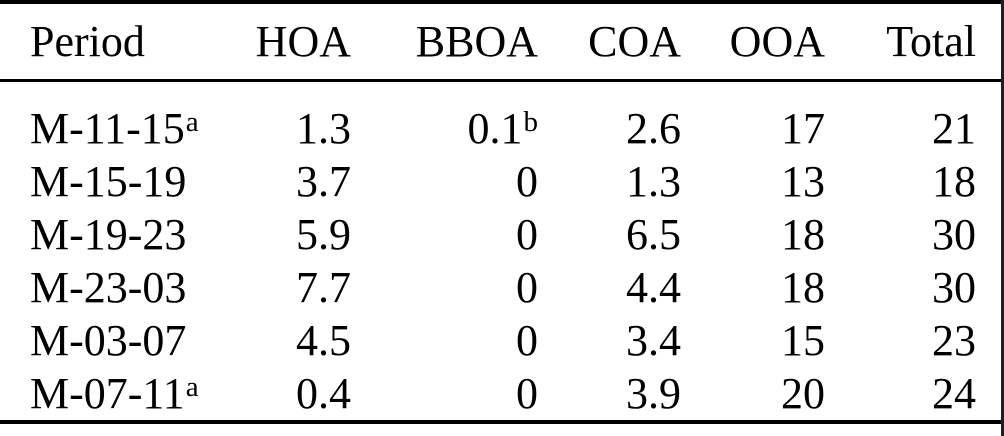 The width and height of the screenshot is (1004, 436). What do you see at coordinates (954, 340) in the screenshot?
I see `total-cell: 23` at bounding box center [954, 340].